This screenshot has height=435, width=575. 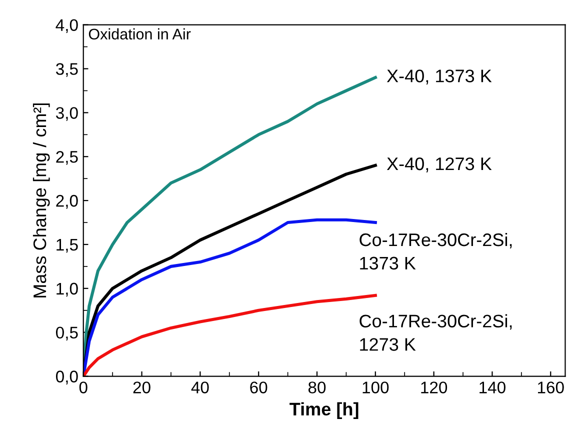 I want to click on y-tick-label: 1,5, so click(x=67, y=246).